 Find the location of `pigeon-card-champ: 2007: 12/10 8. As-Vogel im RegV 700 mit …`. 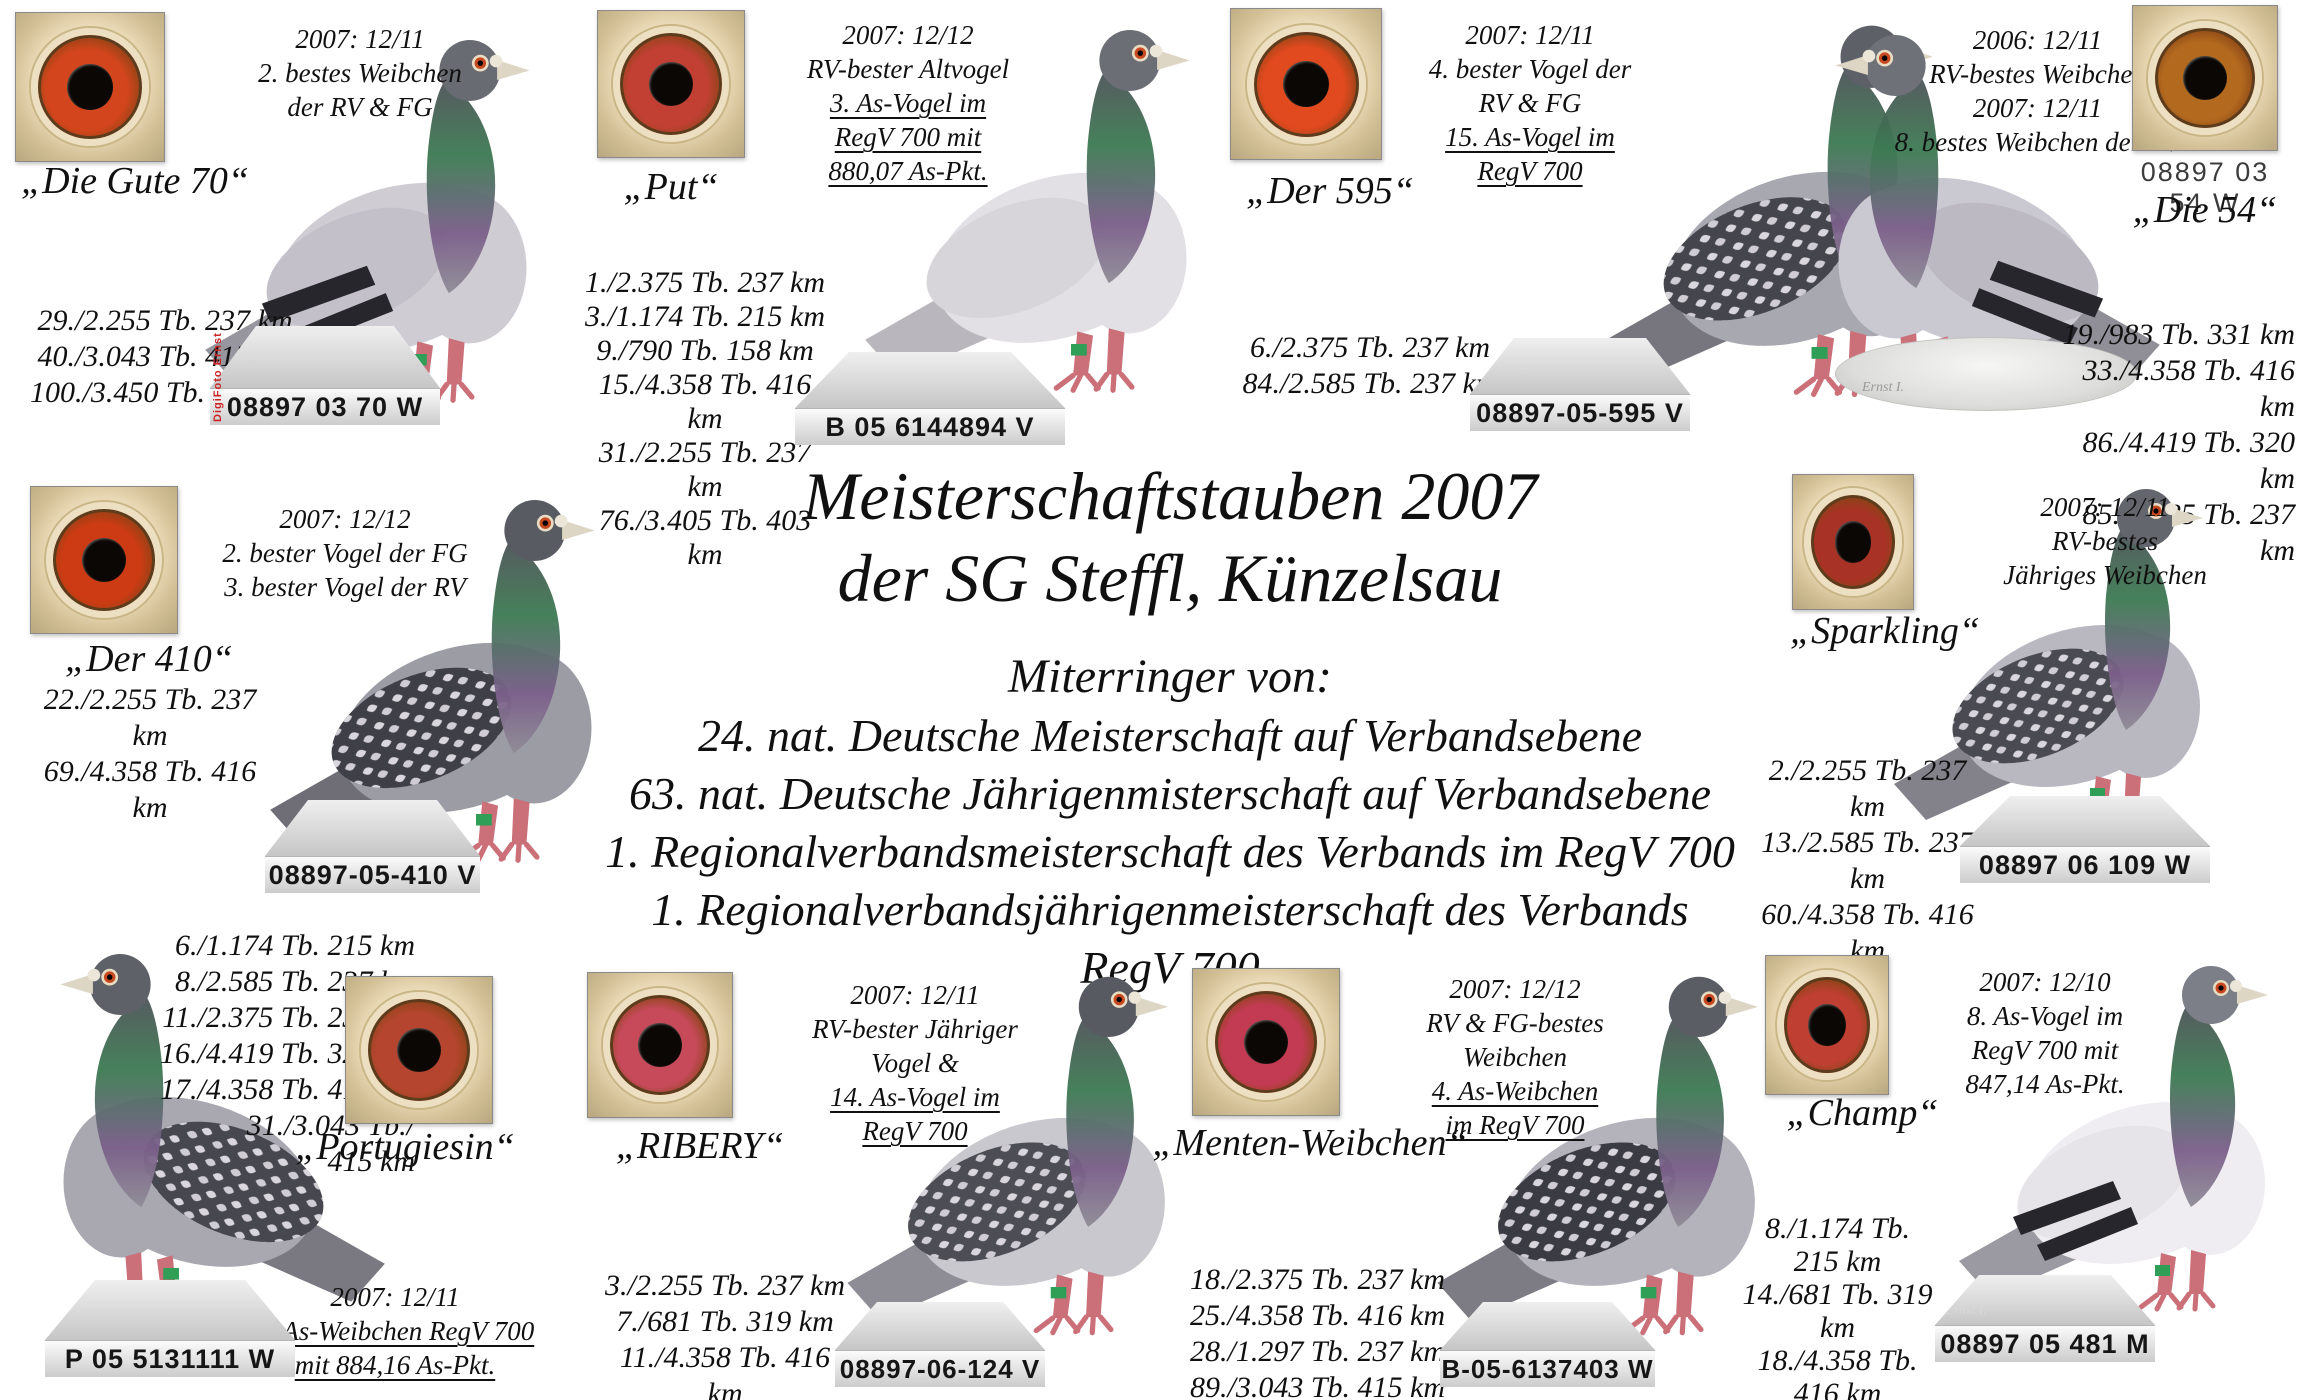

pigeon-card-champ: 2007: 12/10 8. As-Vogel im RegV 700 mit … is located at coordinates (2020, 1175).